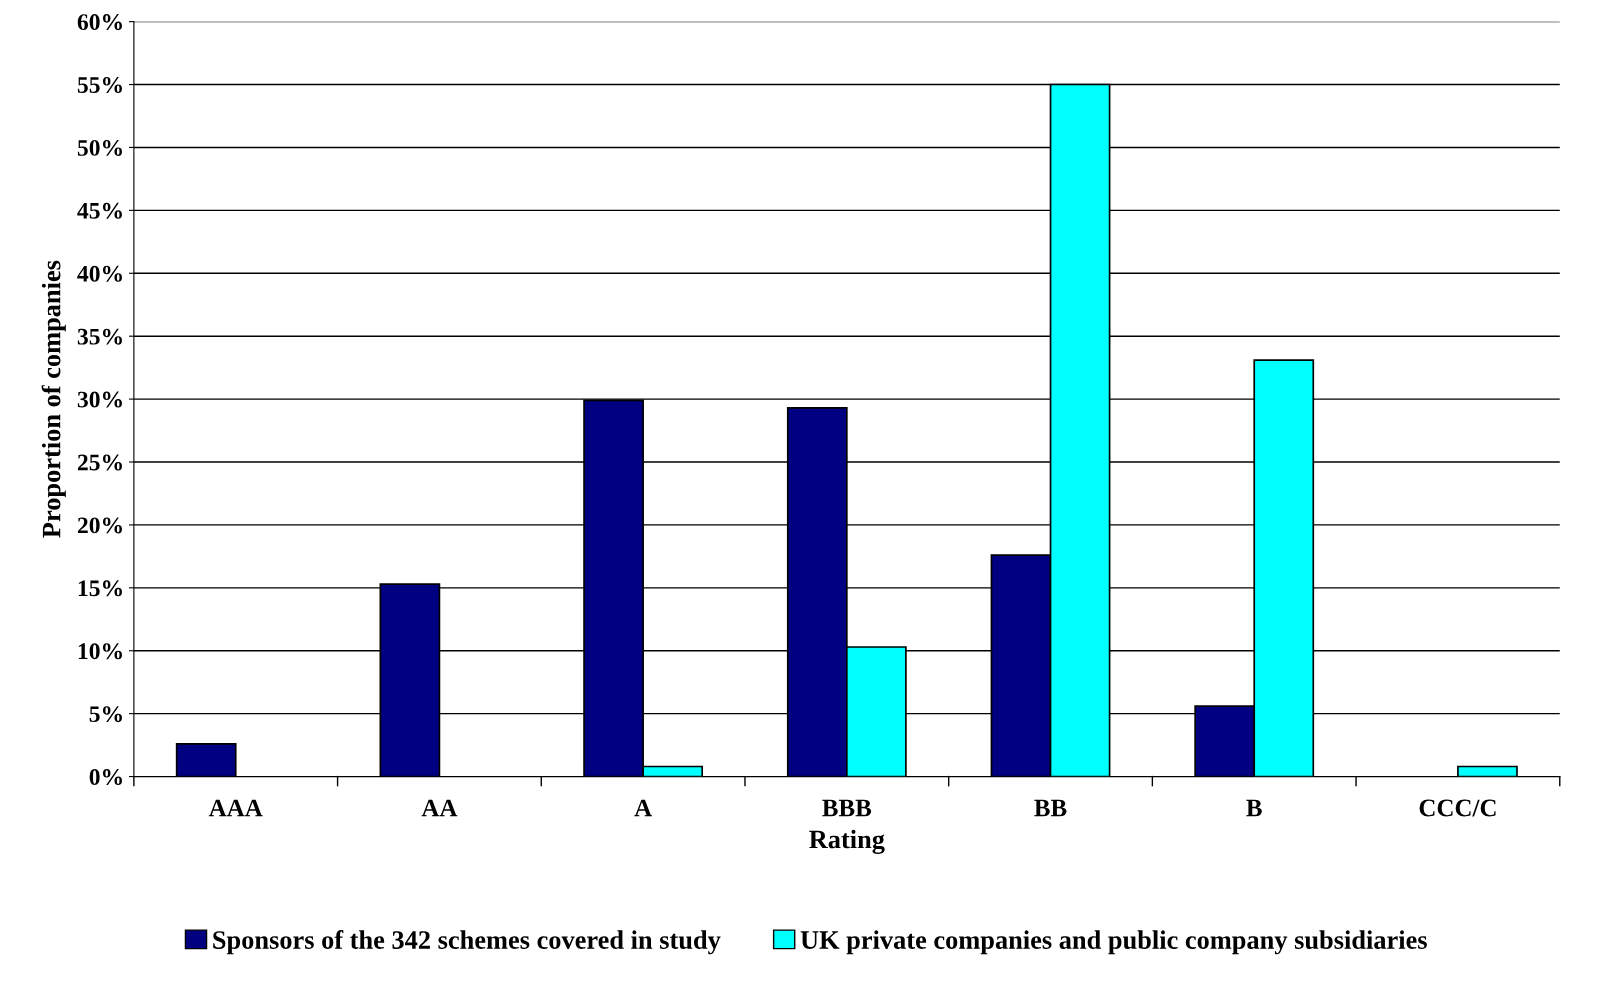  I want to click on y-tick-label: 60%, so click(99, 22).